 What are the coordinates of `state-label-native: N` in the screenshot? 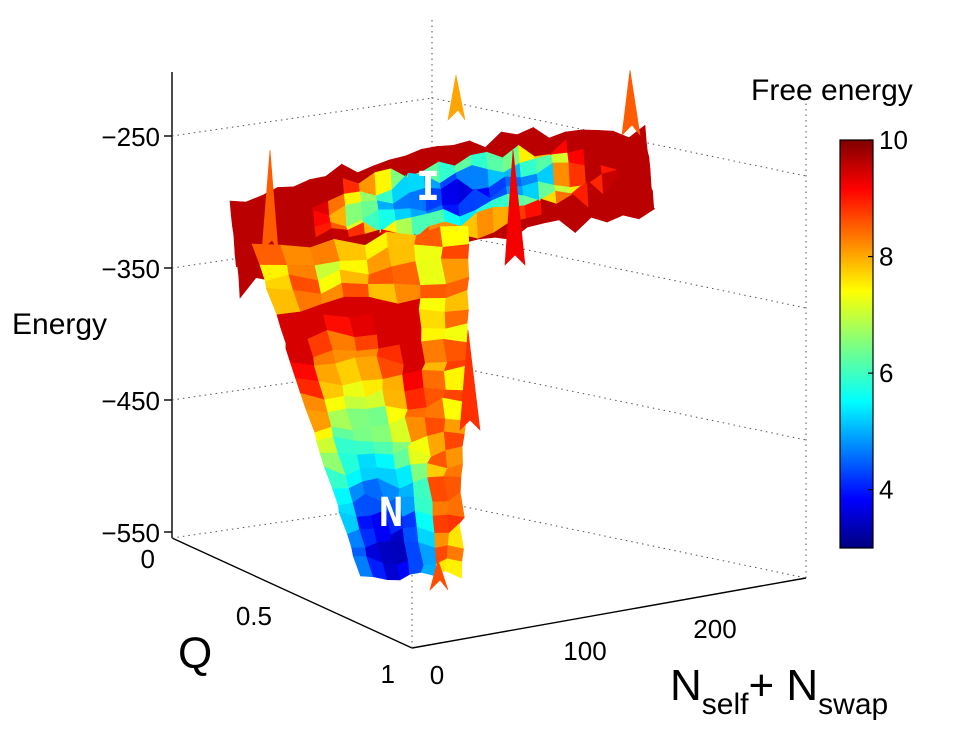 It's located at (391, 513).